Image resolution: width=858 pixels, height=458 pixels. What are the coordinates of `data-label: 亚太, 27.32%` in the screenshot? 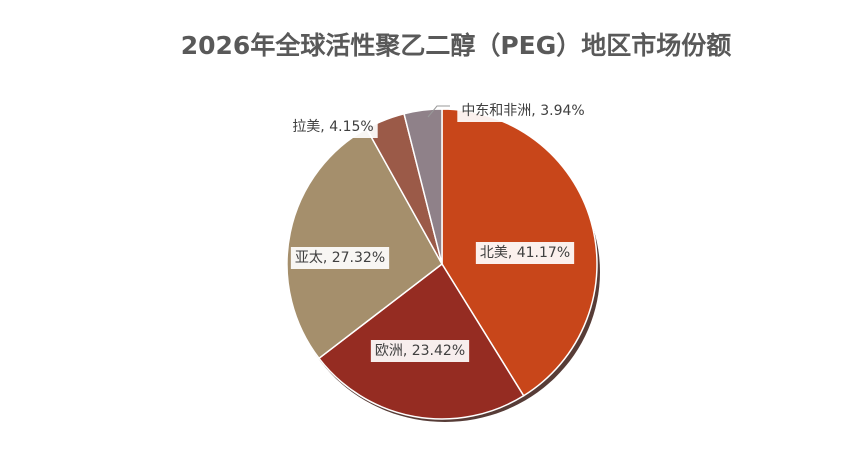 It's located at (340, 258).